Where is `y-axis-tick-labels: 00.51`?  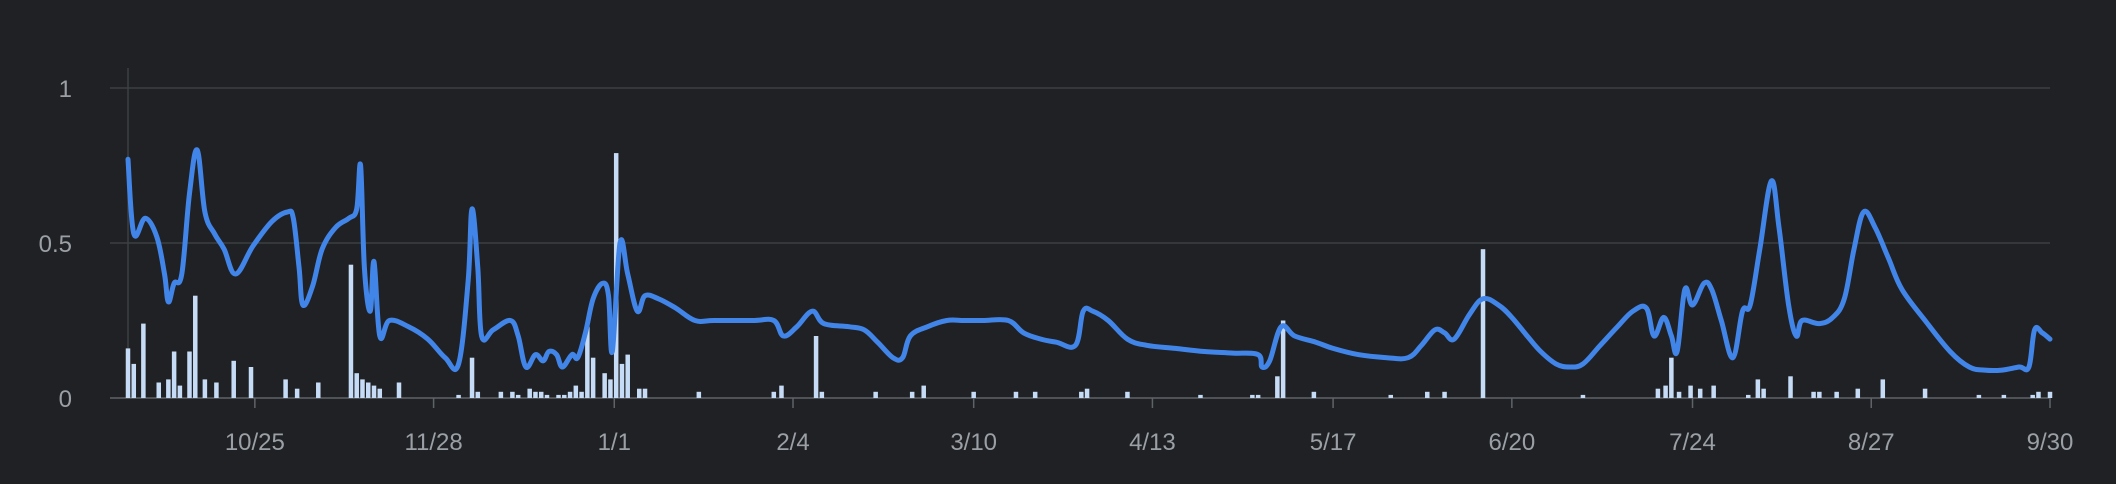
y-axis-tick-labels: 00.51 is located at coordinates (55, 244).